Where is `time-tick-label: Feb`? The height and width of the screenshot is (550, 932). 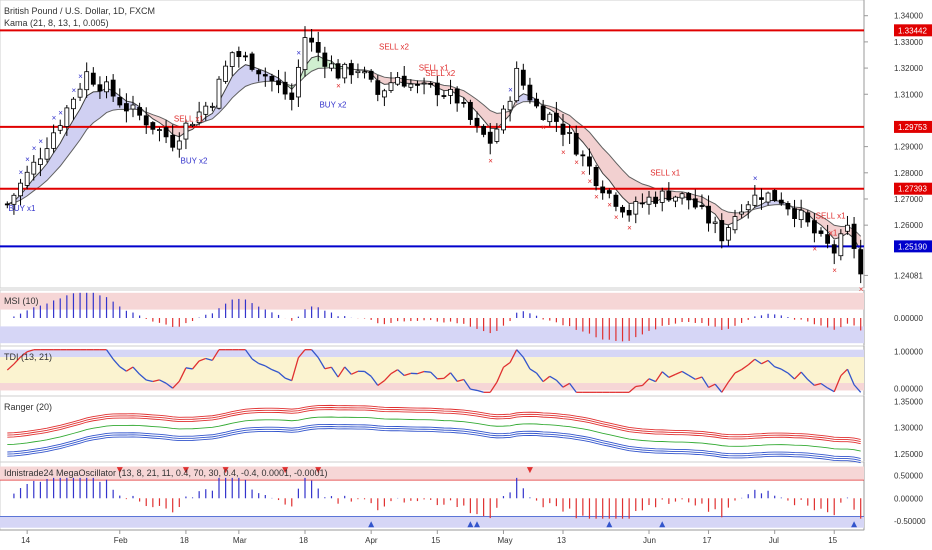
time-tick-label: Feb is located at coordinates (121, 540).